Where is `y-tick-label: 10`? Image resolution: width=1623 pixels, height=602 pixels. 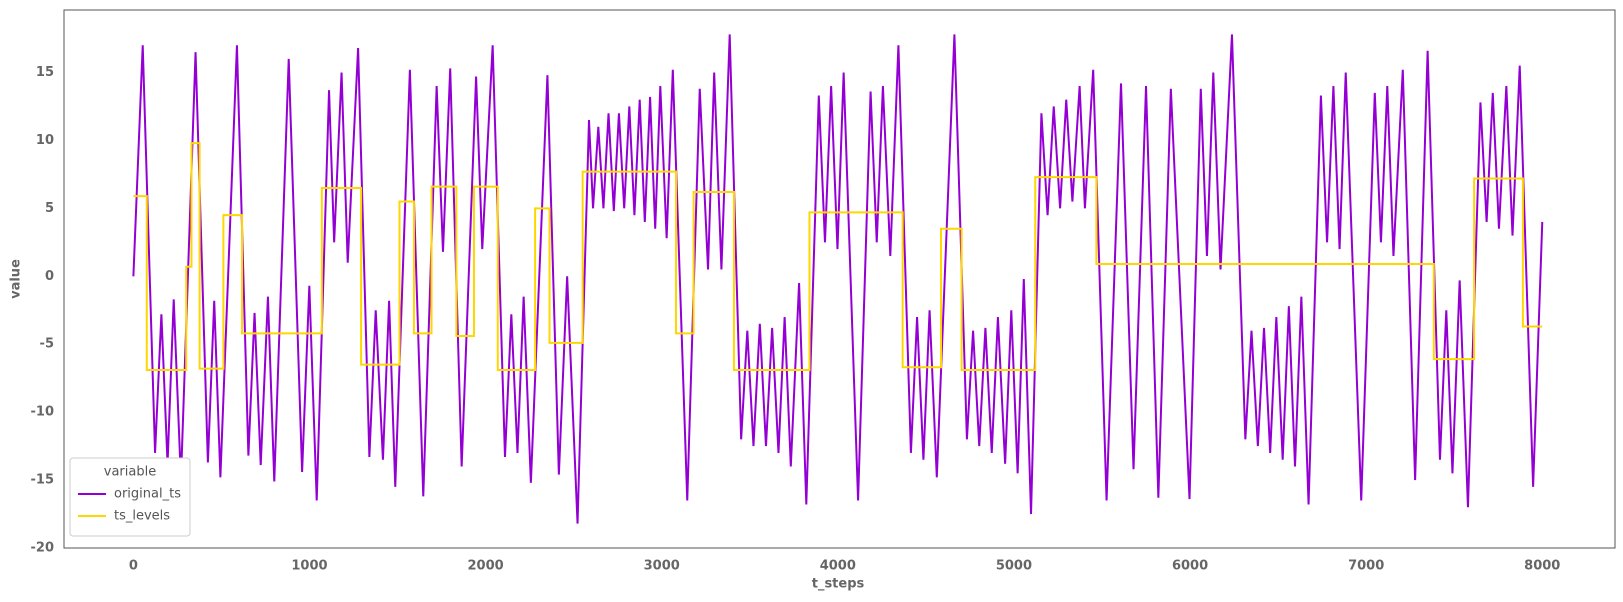 y-tick-label: 10 is located at coordinates (45, 140).